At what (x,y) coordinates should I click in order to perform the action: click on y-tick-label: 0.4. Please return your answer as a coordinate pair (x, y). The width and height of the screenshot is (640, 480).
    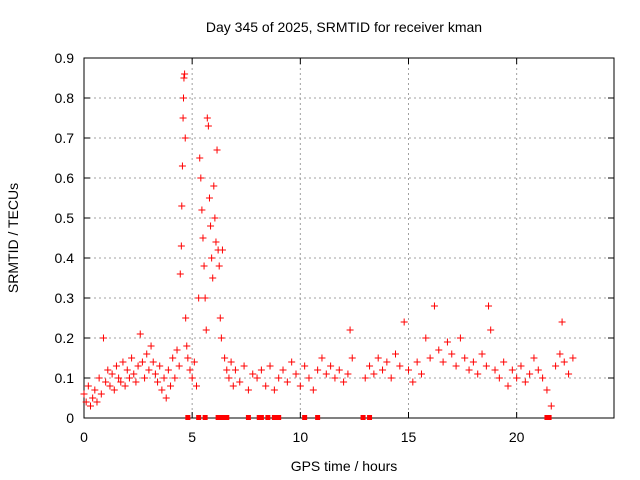
    Looking at the image, I should click on (65, 258).